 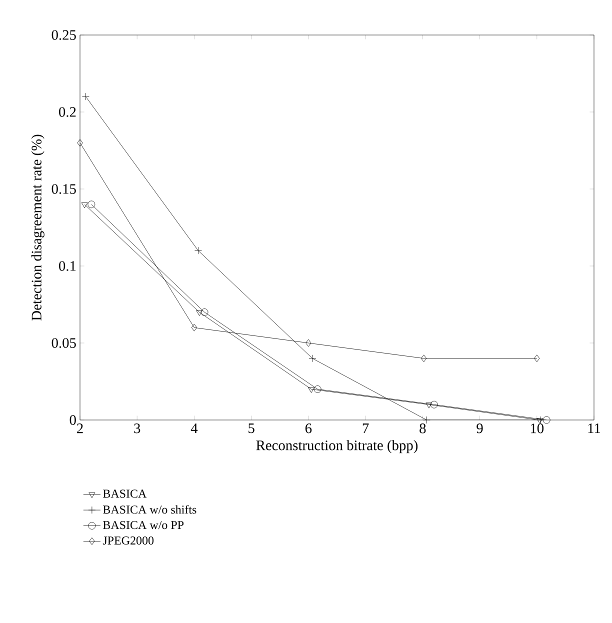 I want to click on x-tick-label: 3, so click(x=137, y=429).